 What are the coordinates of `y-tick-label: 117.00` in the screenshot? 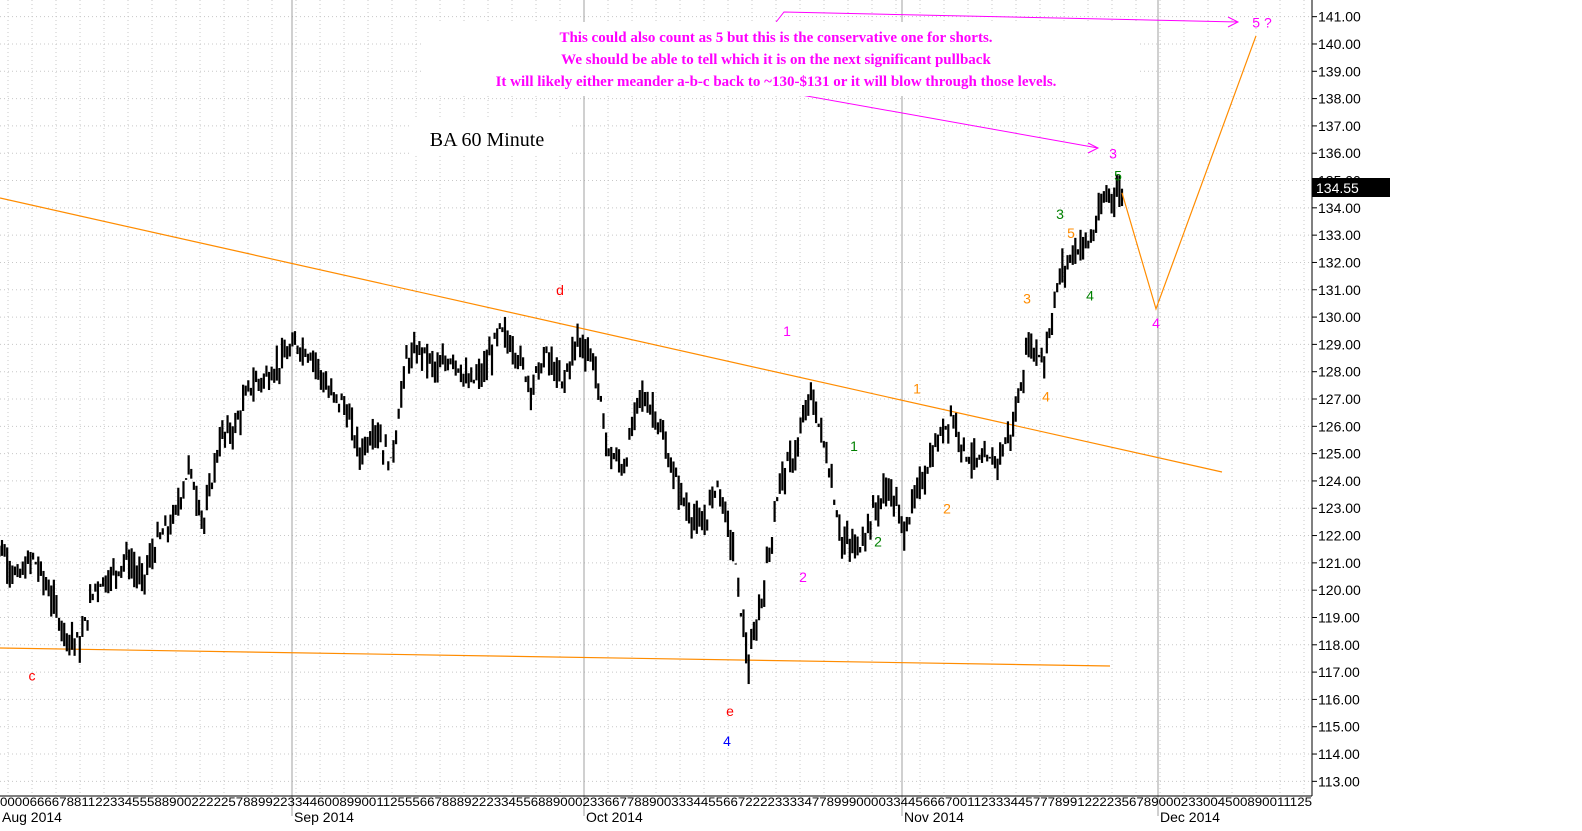 It's located at (1339, 672).